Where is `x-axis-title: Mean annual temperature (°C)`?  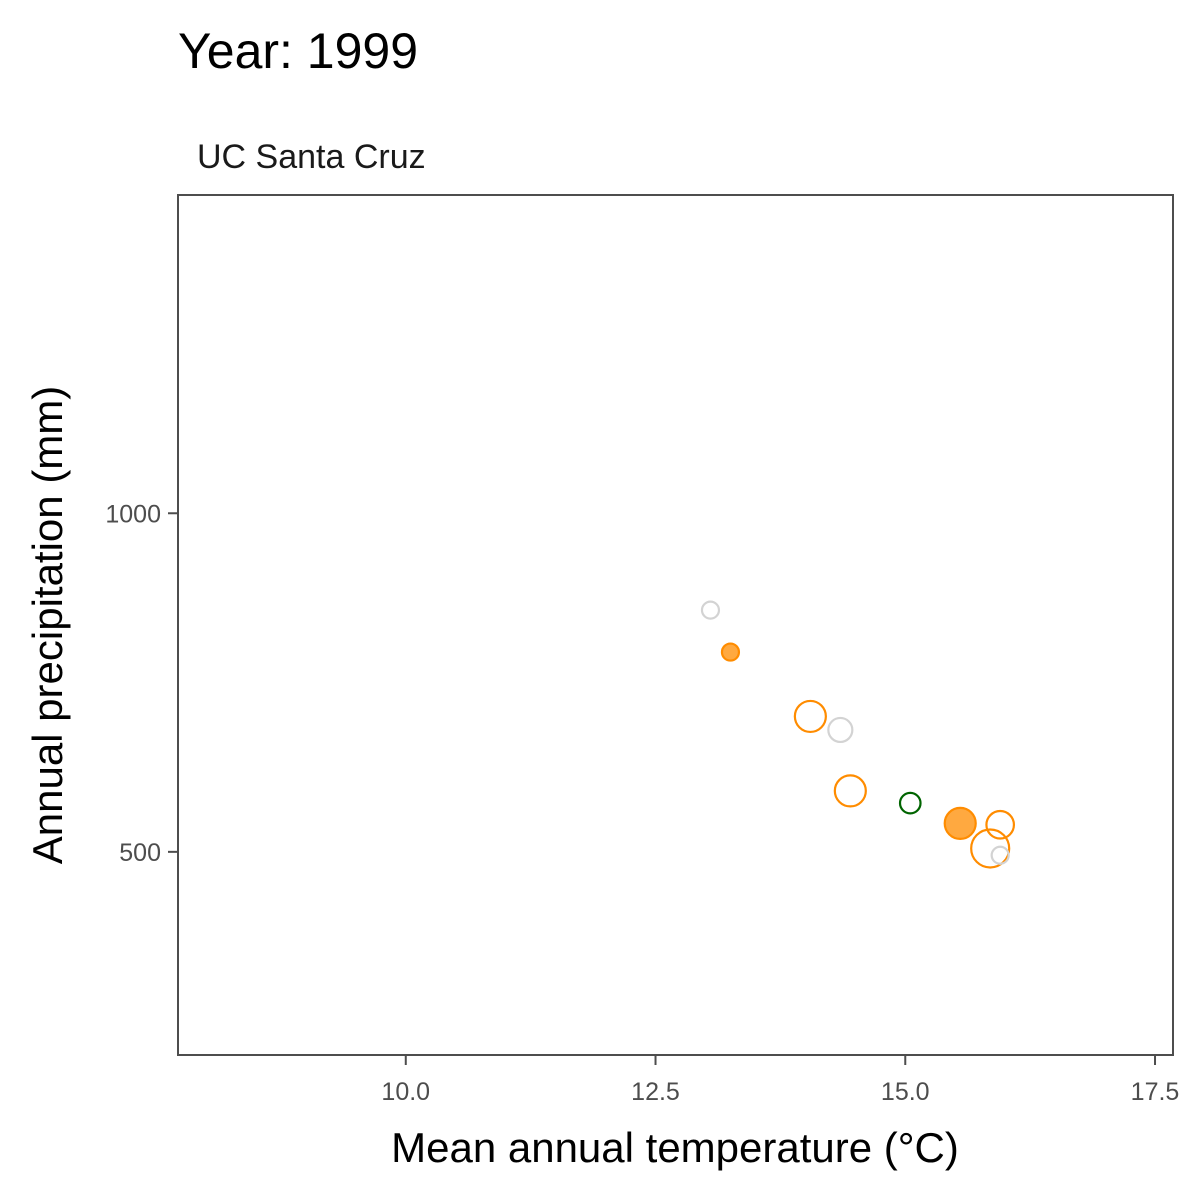
x-axis-title: Mean annual temperature (°C) is located at coordinates (675, 1147).